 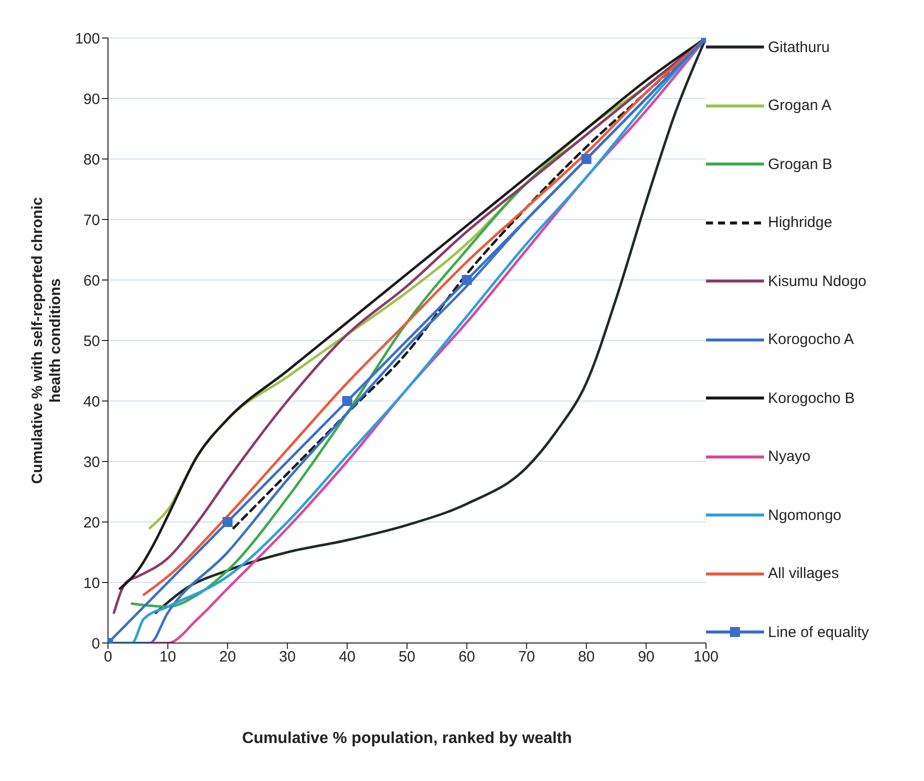 What do you see at coordinates (646, 657) in the screenshot?
I see `x-tick-label: 90` at bounding box center [646, 657].